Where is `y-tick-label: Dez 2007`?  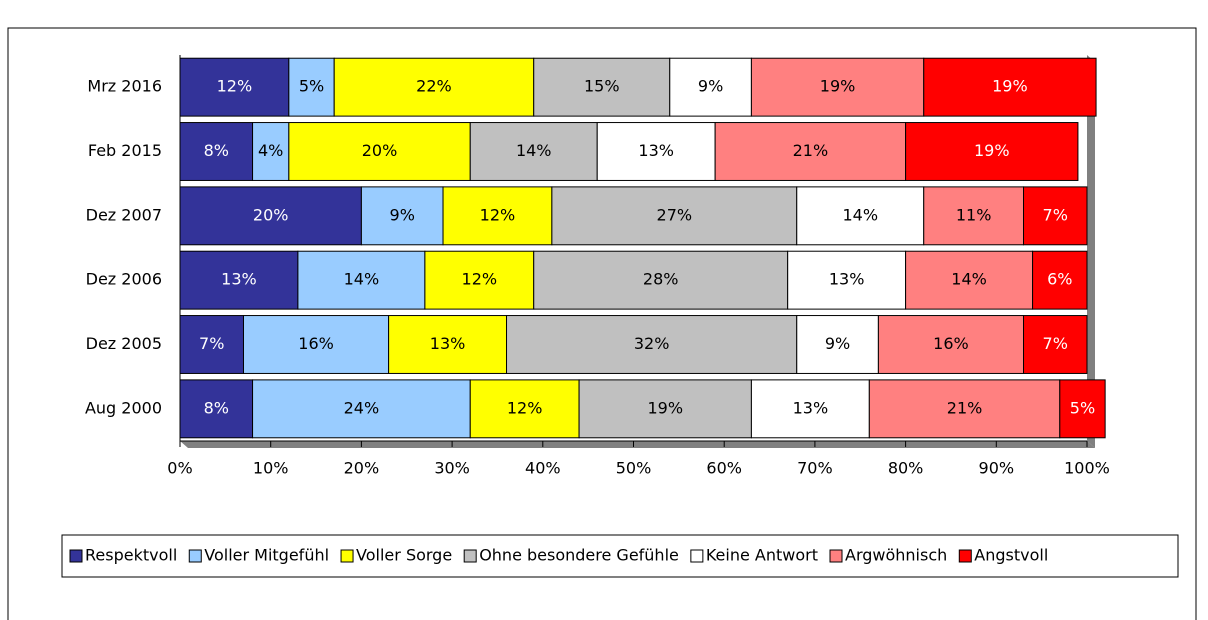
y-tick-label: Dez 2007 is located at coordinates (124, 214).